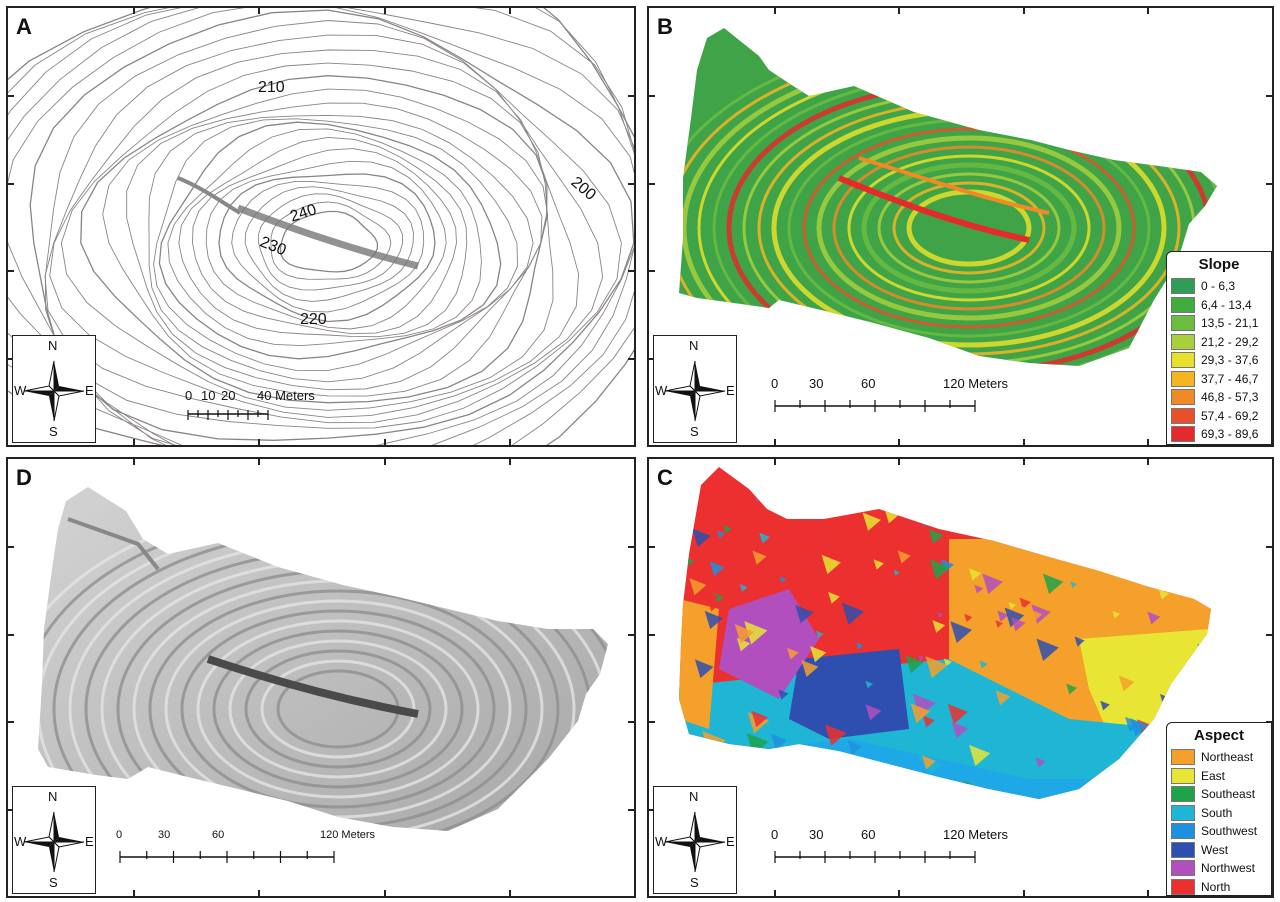  What do you see at coordinates (1213, 775) in the screenshot?
I see `legend-label: East` at bounding box center [1213, 775].